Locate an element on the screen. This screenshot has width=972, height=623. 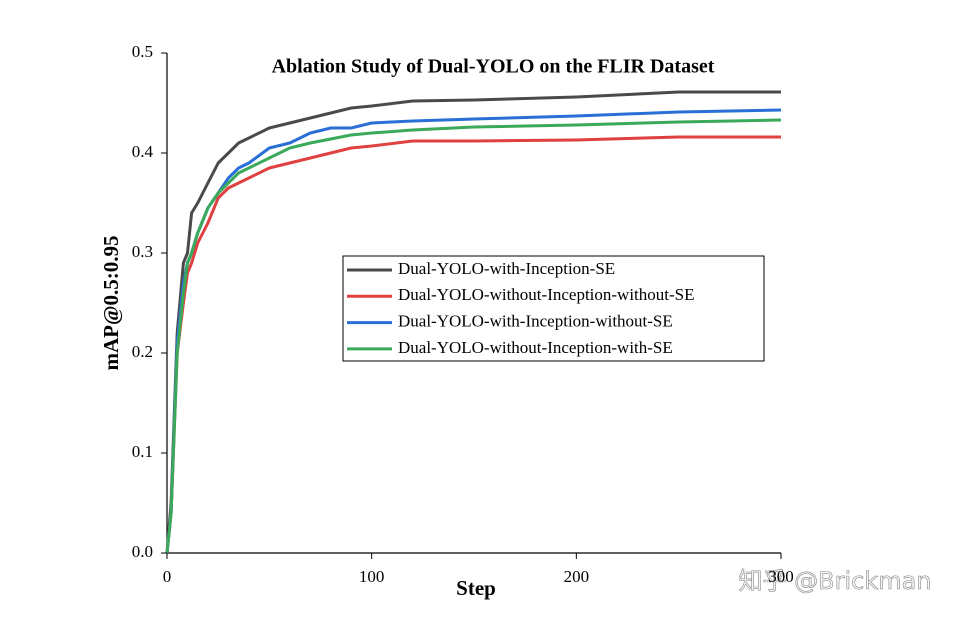
legend-label: Dual-YOLO-with-Inception-without-SE is located at coordinates (535, 321).